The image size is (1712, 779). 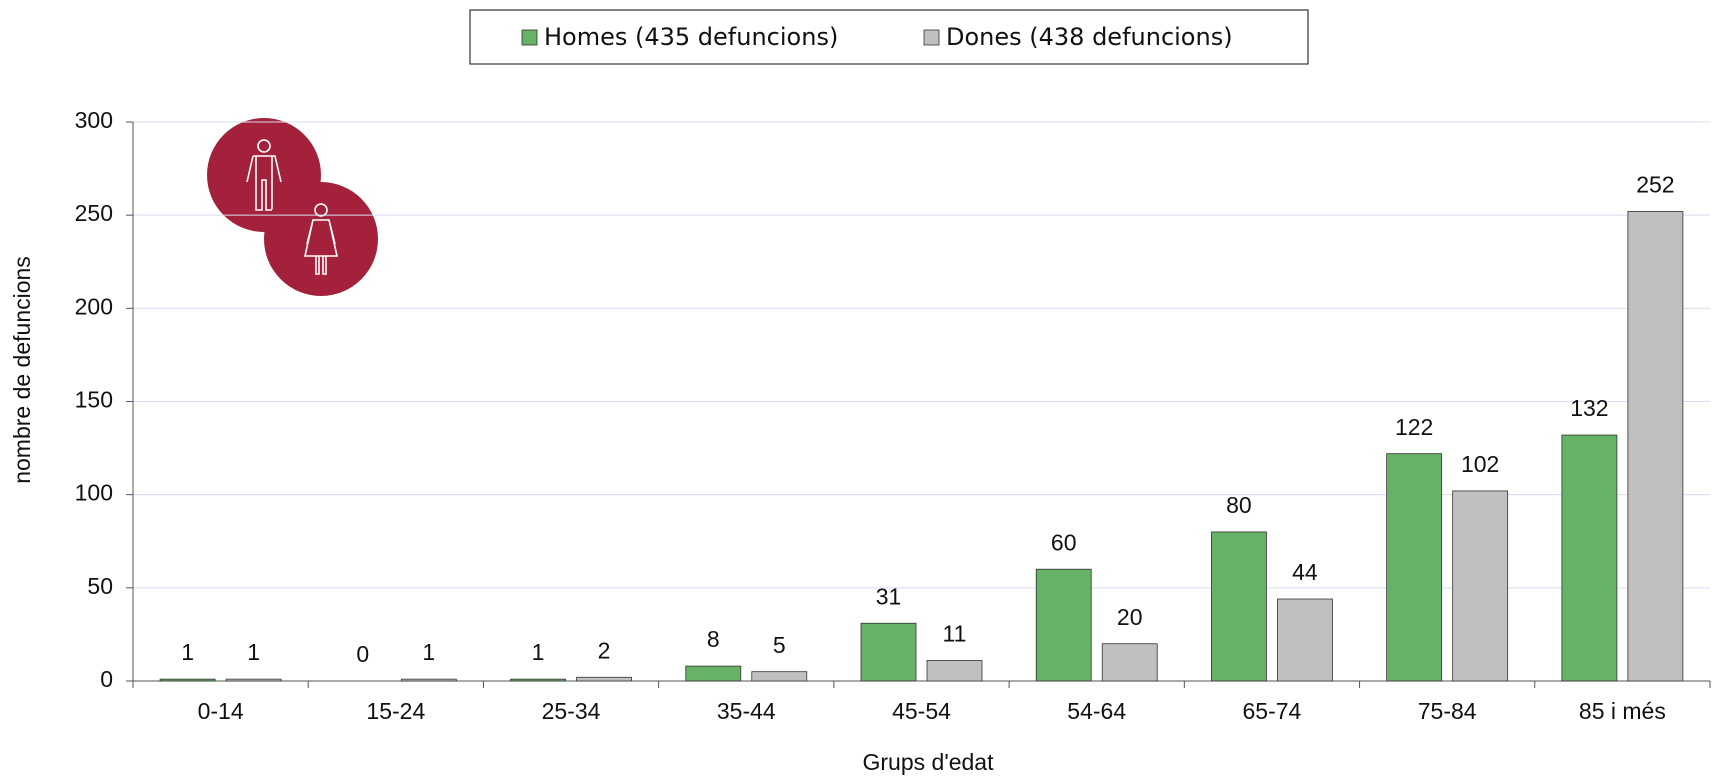 I want to click on x-tick-label: 54-64, so click(x=1096, y=711).